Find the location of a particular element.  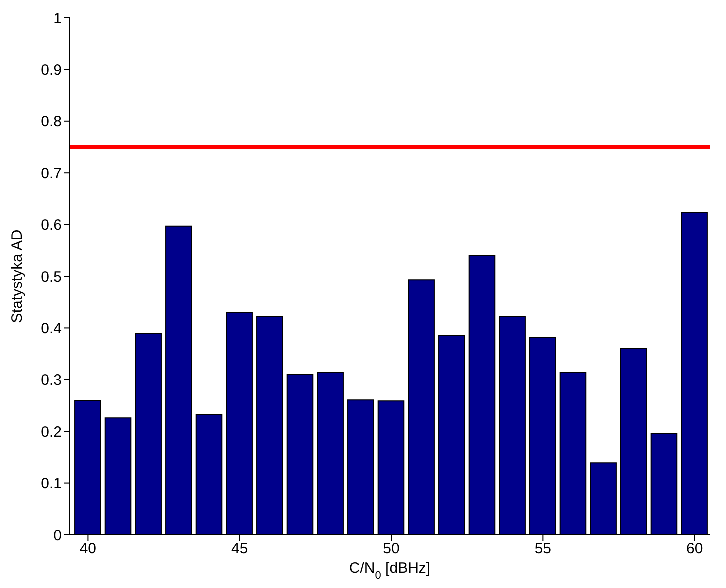

y-tick-label: 0 is located at coordinates (58, 535).